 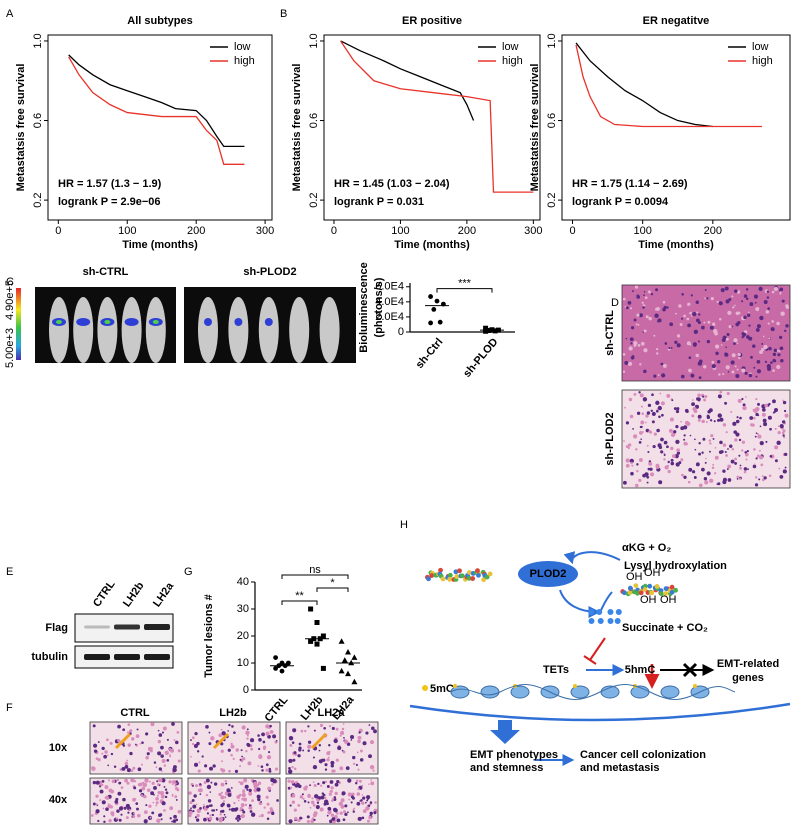 I want to click on enzyme-shape, so click(x=548, y=574).